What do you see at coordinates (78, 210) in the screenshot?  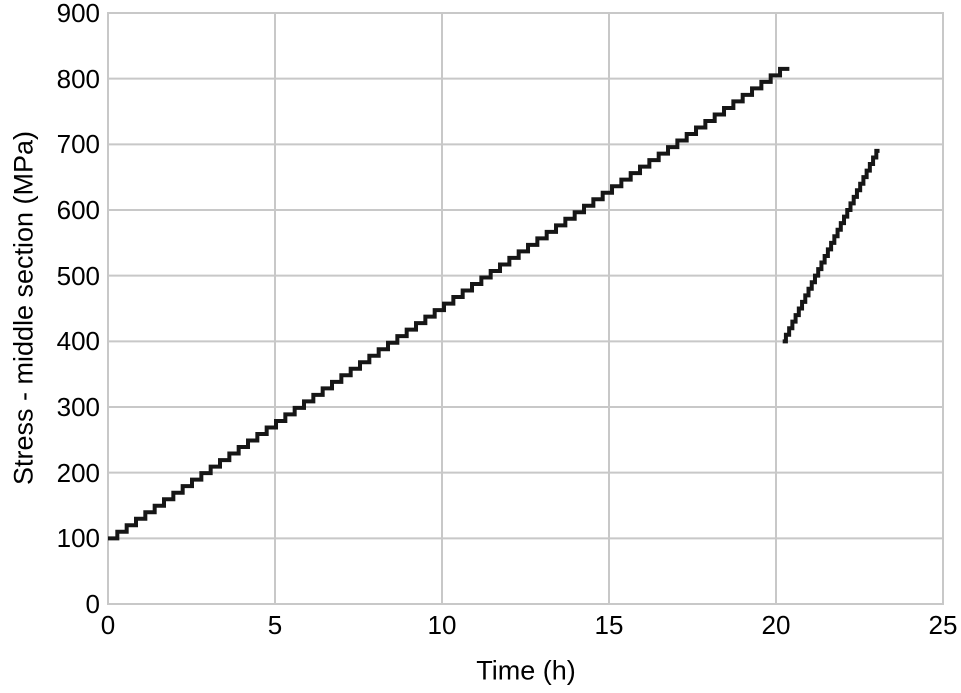 I see `y-tick-label-600: 600` at bounding box center [78, 210].